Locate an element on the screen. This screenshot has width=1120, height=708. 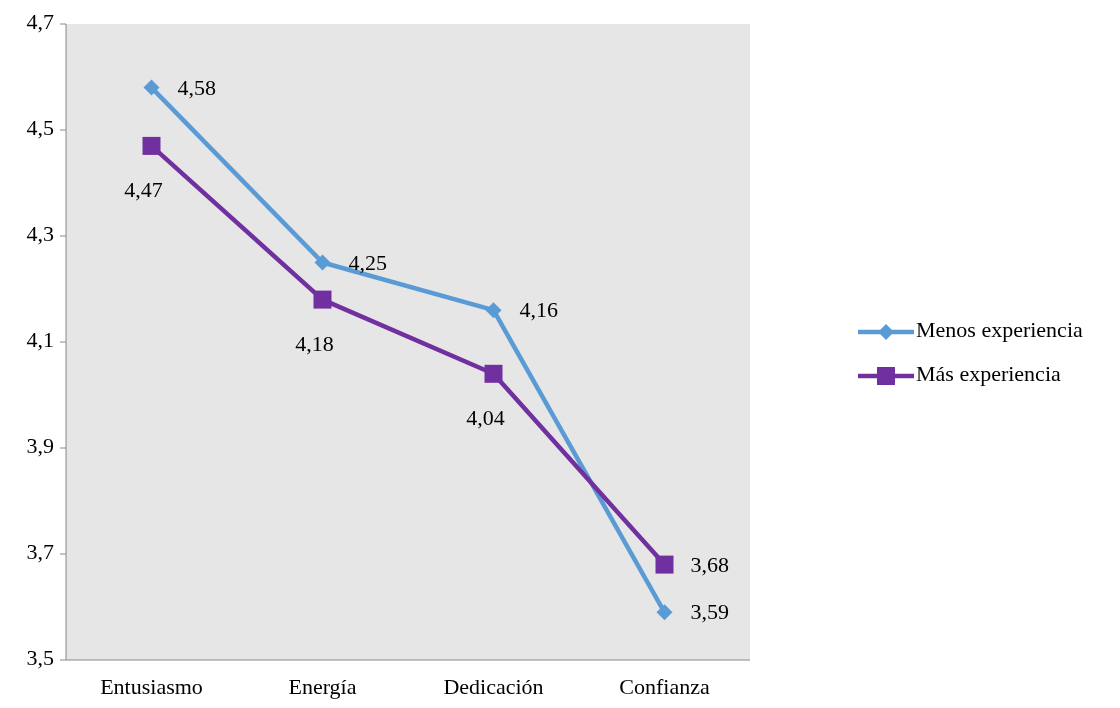
x-tick-label: Confianza is located at coordinates (664, 686).